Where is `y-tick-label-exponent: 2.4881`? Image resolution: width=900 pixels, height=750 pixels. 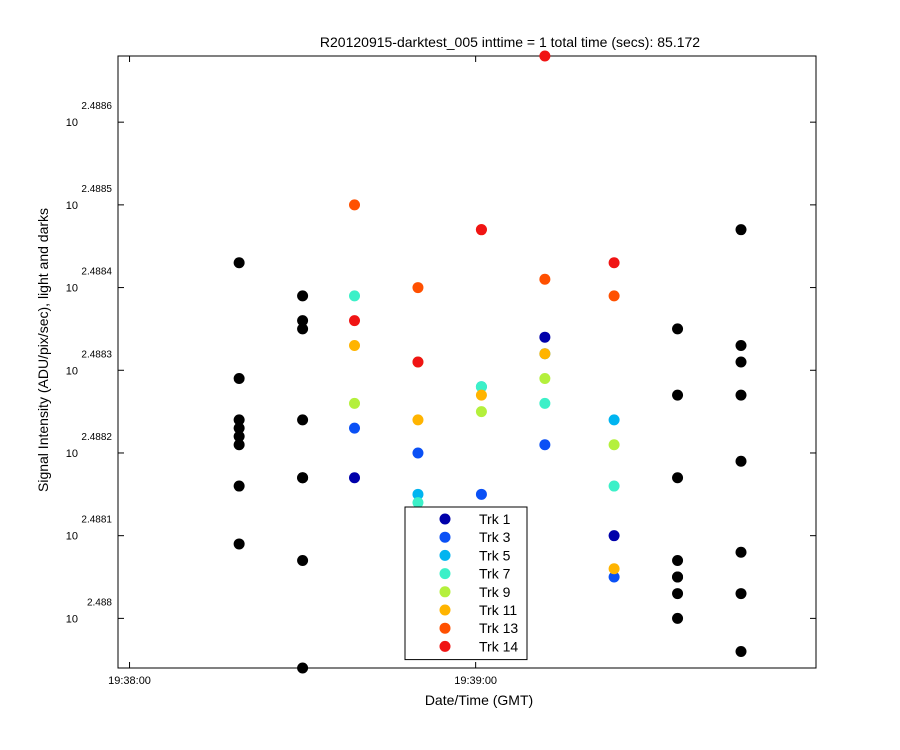
y-tick-label-exponent: 2.4881 is located at coordinates (96, 520).